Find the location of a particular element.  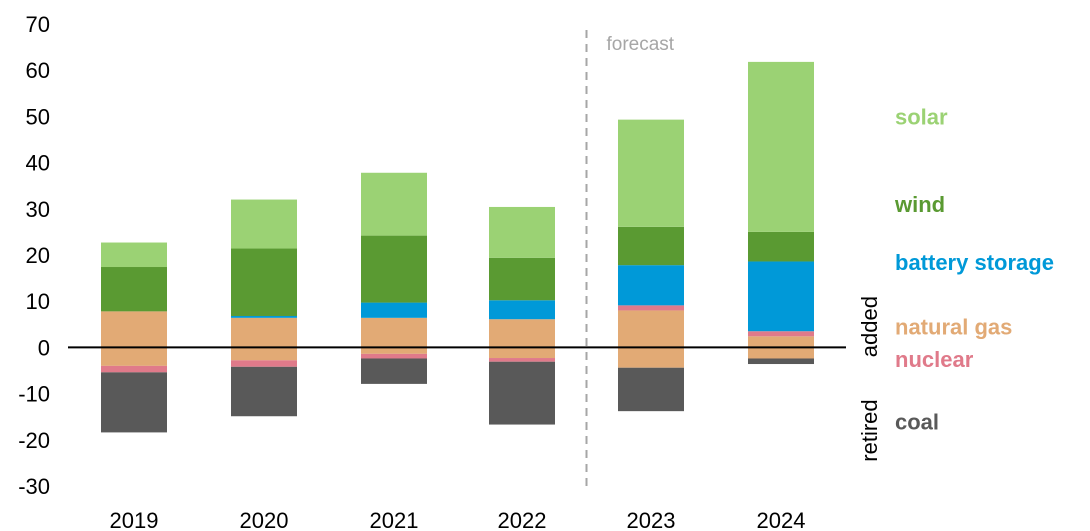

legend-label-wind: wind is located at coordinates (919, 204).